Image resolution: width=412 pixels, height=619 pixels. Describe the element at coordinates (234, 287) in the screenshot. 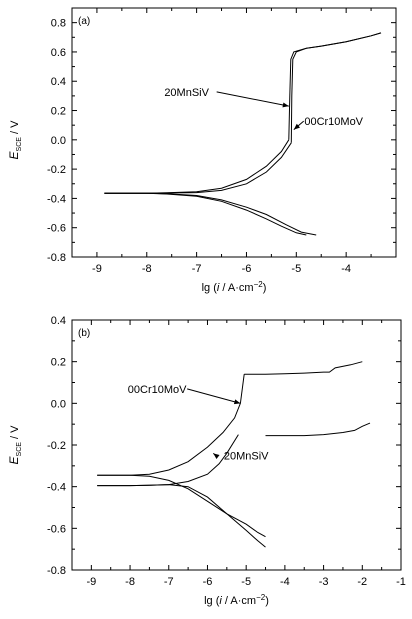

I see `panel-a-xlabel: lg (i / A·cm−2)` at that location.